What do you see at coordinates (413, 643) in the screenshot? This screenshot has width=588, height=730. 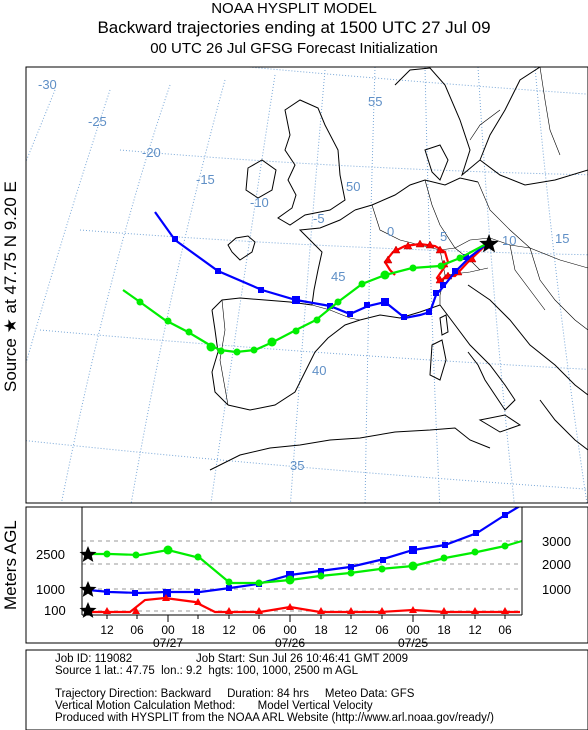 I see `date-label-0725: 07/25` at bounding box center [413, 643].